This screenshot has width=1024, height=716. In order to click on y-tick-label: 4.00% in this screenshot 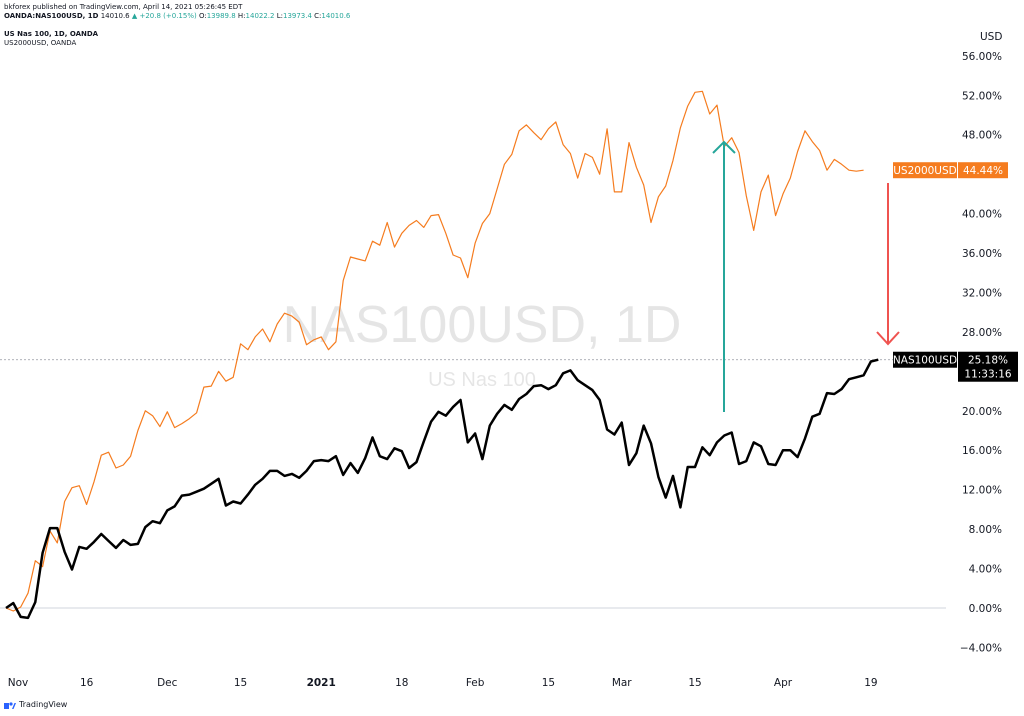, I will do `click(985, 570)`.